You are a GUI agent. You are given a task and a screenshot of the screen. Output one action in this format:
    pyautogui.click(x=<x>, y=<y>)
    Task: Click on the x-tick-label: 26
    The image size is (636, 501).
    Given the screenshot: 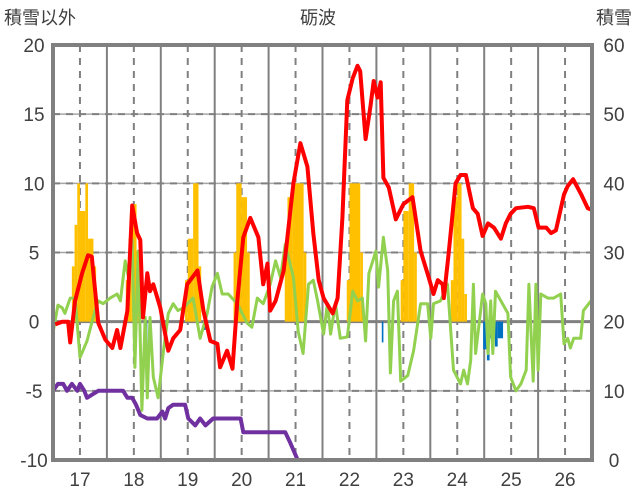 What is the action you would take?
    pyautogui.click(x=564, y=480)
    